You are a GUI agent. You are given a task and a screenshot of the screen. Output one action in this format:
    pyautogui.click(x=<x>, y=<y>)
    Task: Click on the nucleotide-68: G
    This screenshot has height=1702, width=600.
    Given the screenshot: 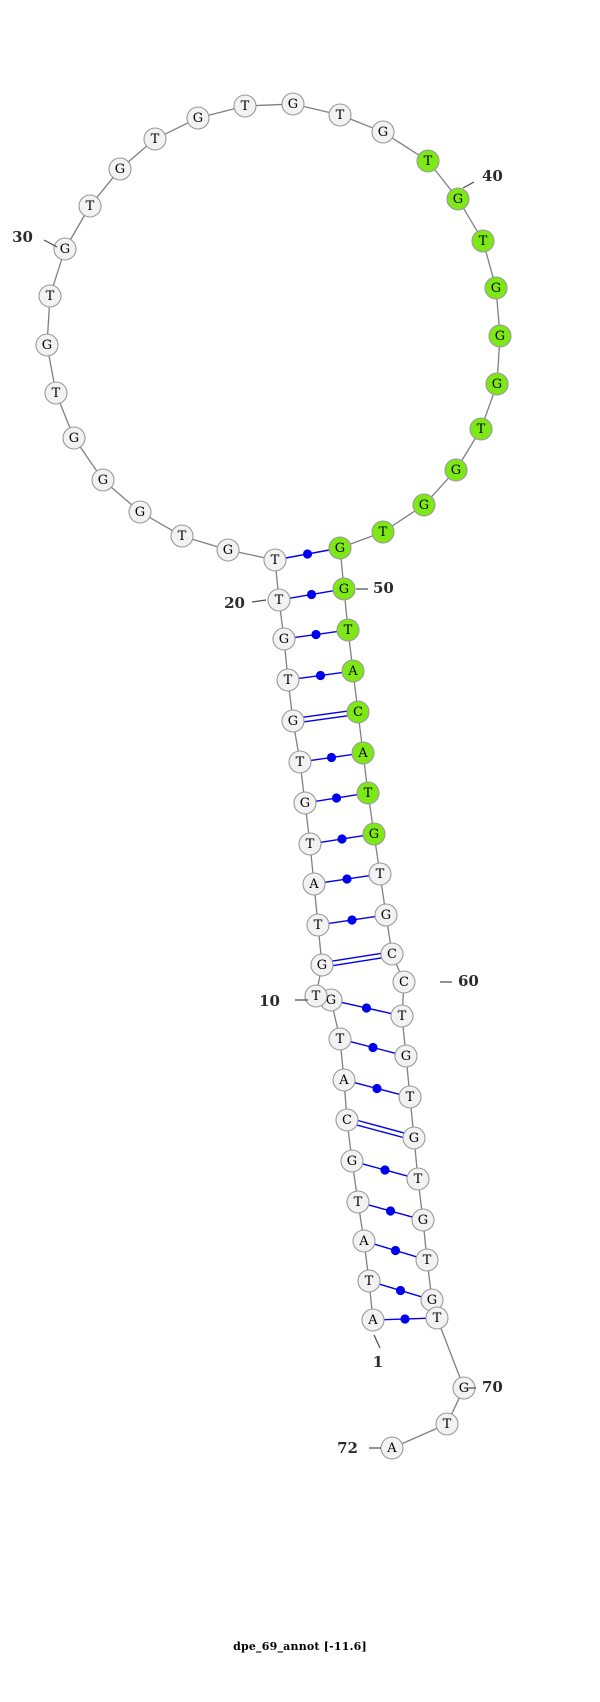 What is the action you would take?
    pyautogui.click(x=432, y=1300)
    